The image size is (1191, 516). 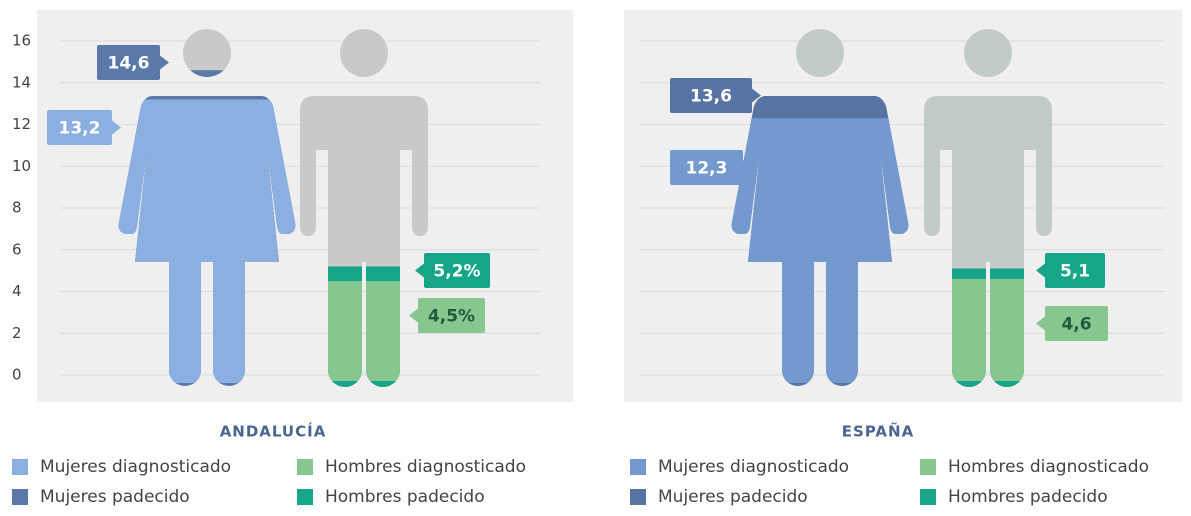 I want to click on y-tick-label: 14, so click(x=21, y=82).